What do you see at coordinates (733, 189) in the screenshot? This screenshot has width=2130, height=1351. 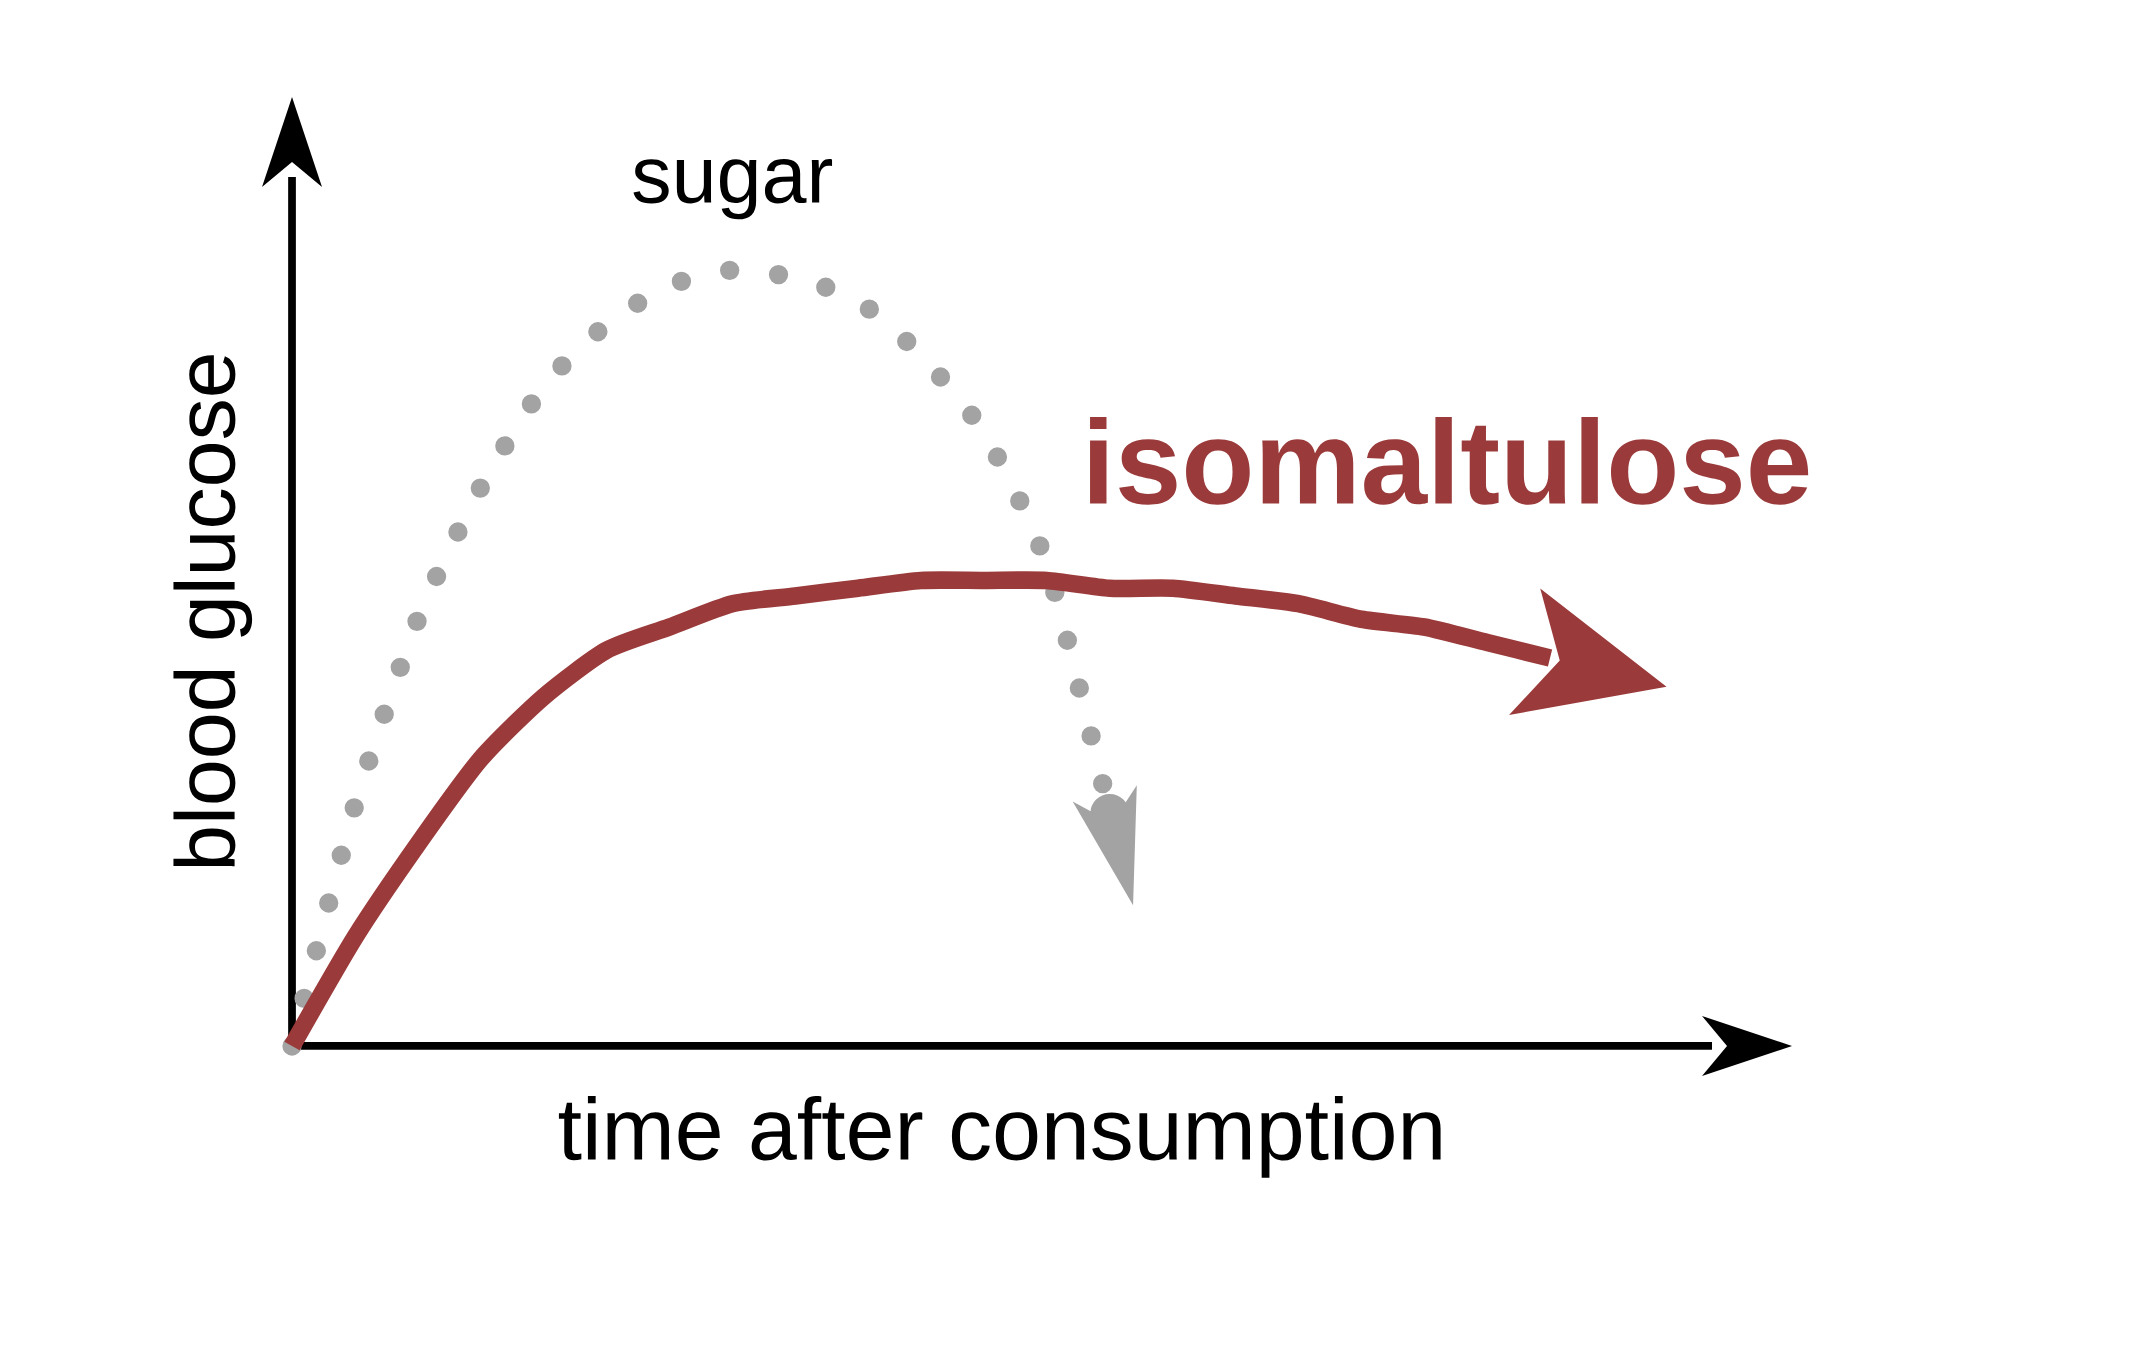 I see `series-label: sugar` at bounding box center [733, 189].